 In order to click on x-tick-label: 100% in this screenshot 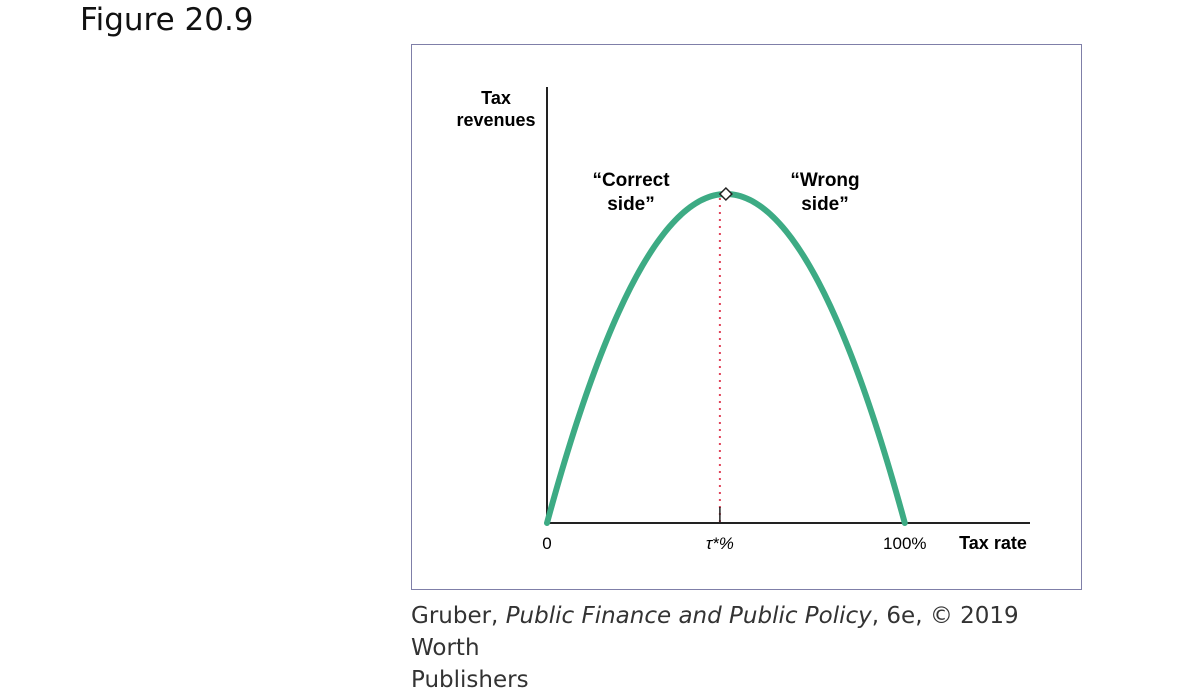, I will do `click(904, 543)`.